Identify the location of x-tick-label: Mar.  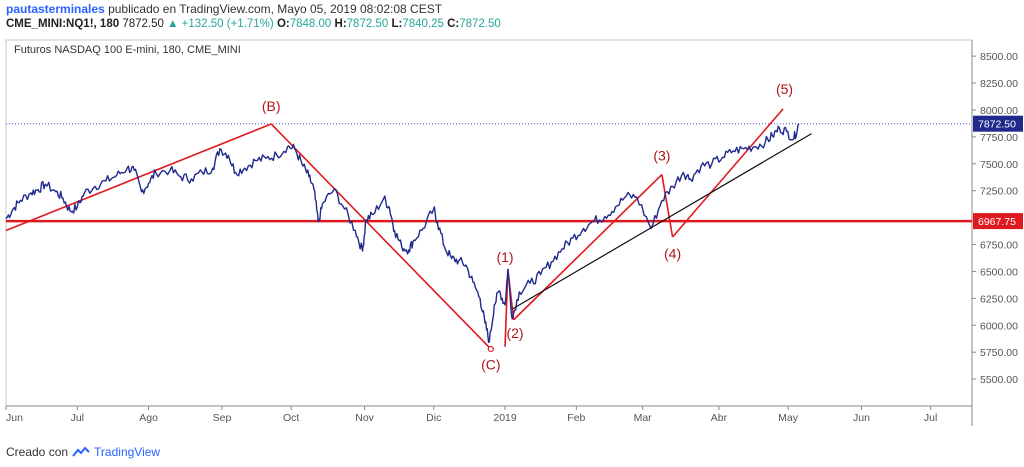
(643, 418).